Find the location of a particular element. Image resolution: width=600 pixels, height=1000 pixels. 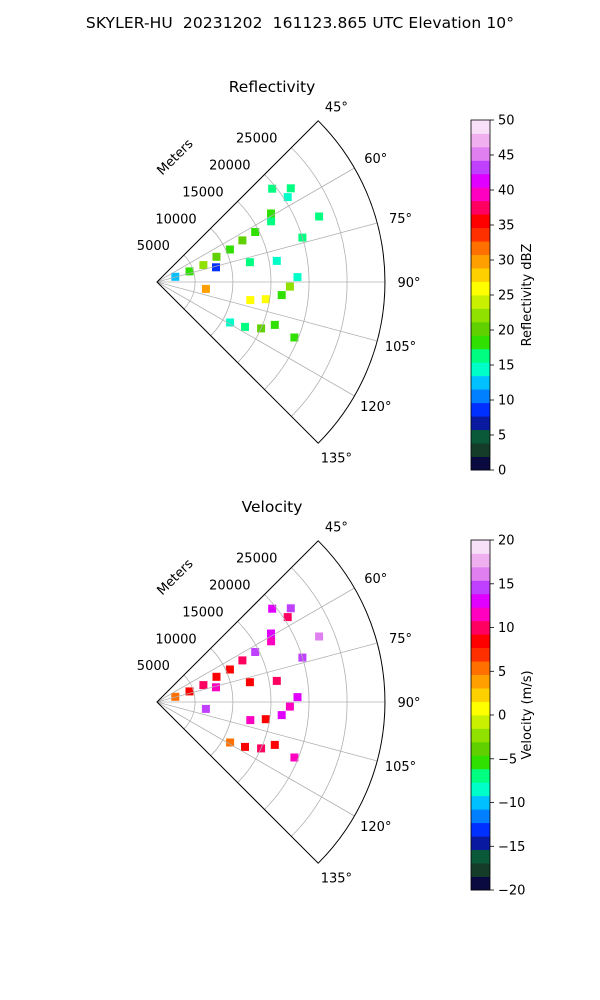

angle-tick-label: 60° is located at coordinates (375, 159).